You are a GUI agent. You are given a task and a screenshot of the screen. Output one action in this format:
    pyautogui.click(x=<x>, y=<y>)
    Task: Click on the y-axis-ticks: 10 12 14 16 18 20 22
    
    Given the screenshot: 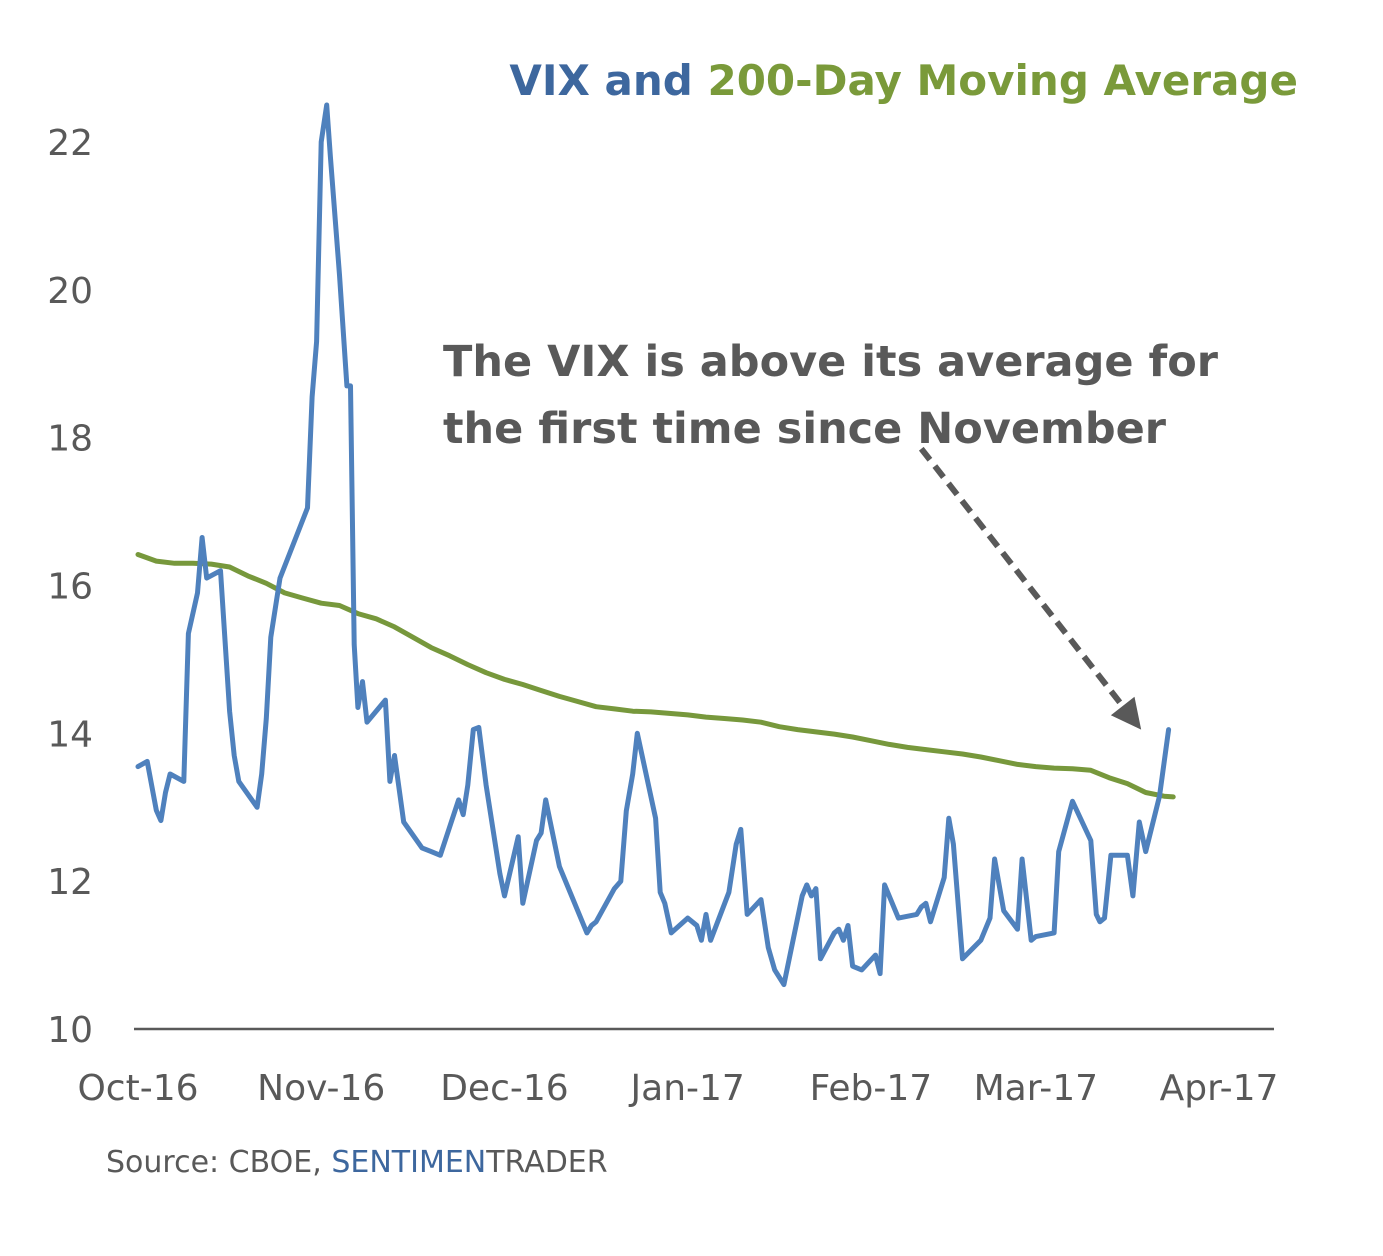 What is the action you would take?
    pyautogui.click(x=70, y=587)
    